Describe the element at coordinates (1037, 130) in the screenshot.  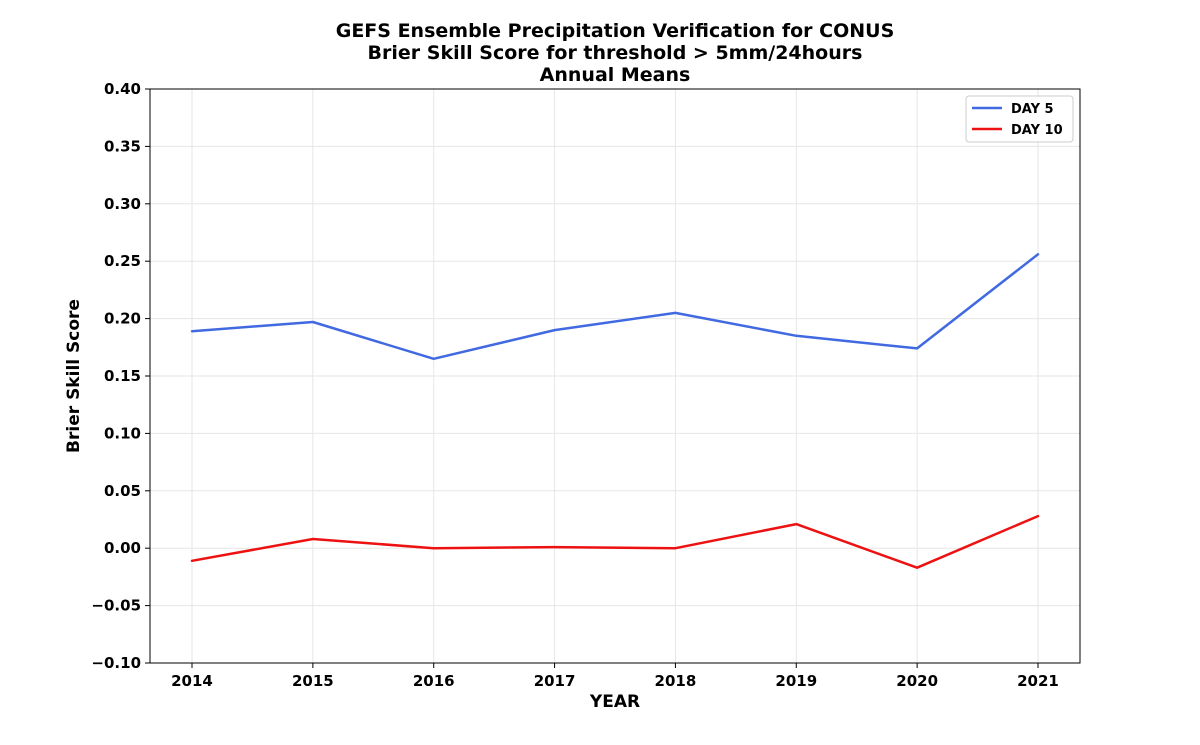
I see `legend-label-day-10: DAY 10` at that location.